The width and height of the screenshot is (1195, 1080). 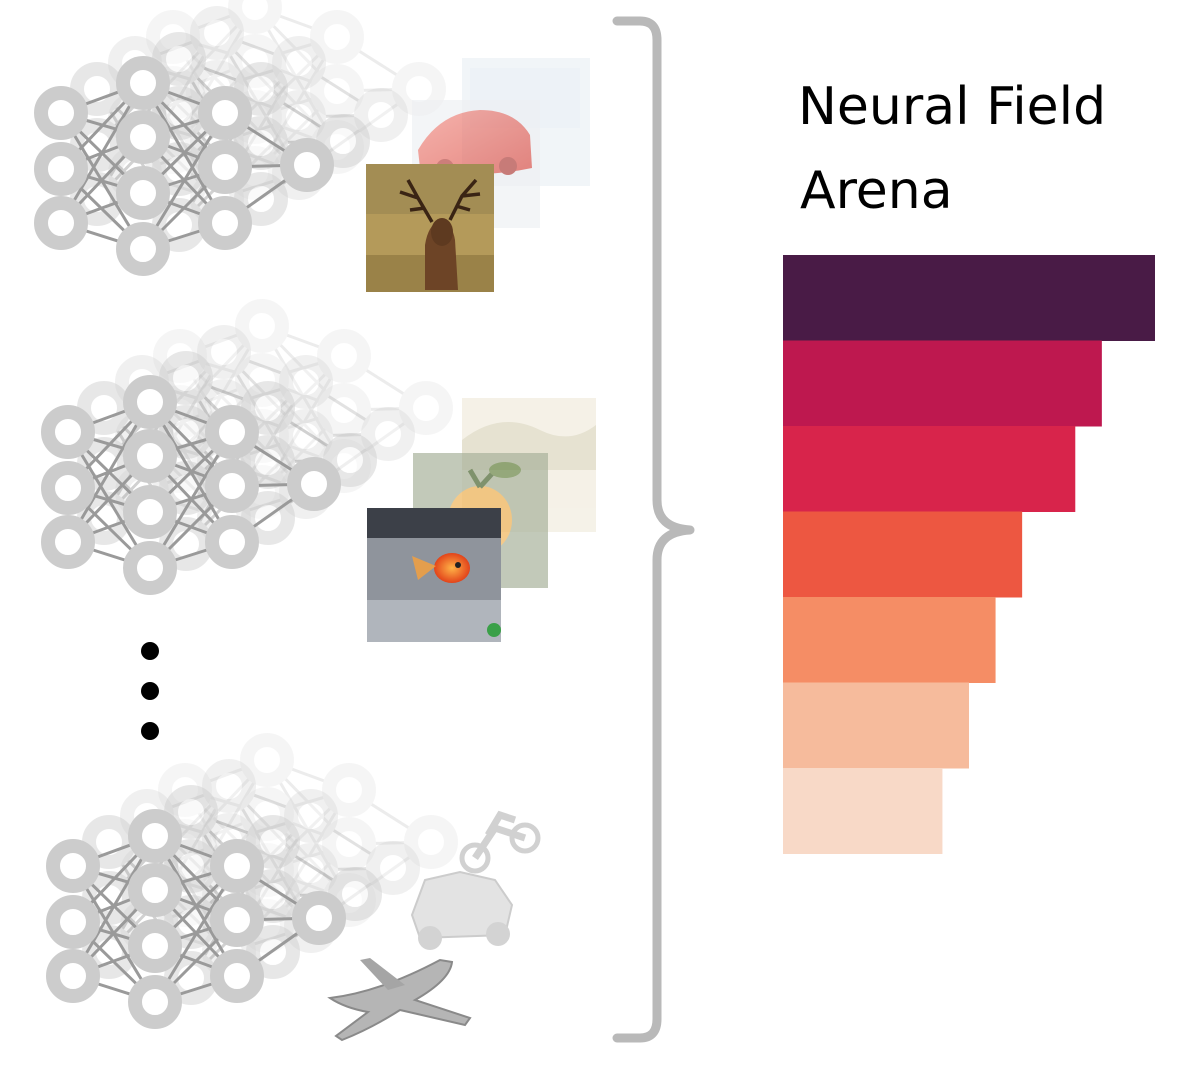 I want to click on network-stack-bottom, so click(x=252, y=881).